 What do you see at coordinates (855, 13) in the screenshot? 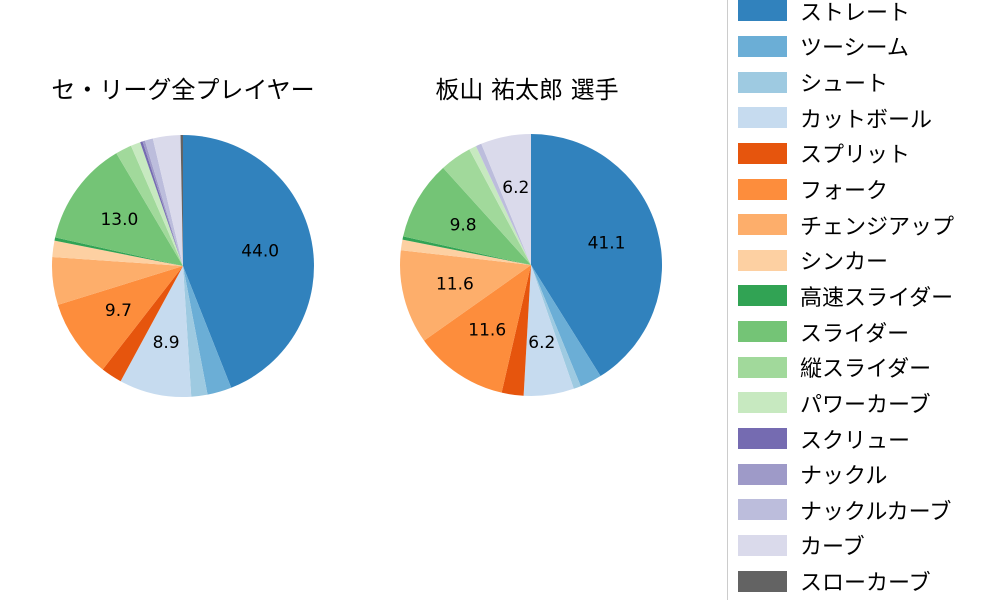
I see `legend-label: ストレート` at bounding box center [855, 13].